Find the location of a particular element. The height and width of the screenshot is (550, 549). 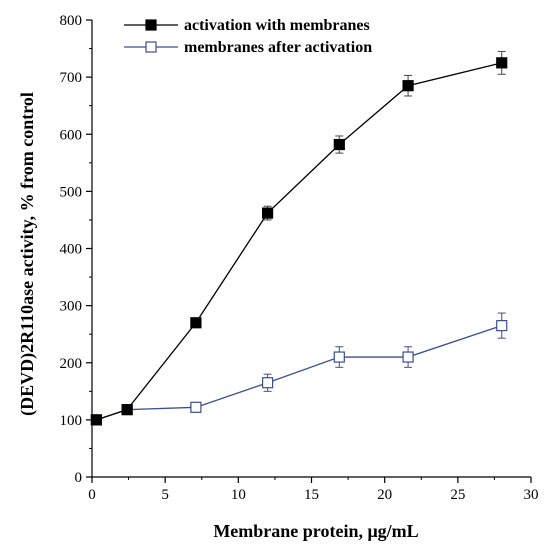

y-axis-title: (DEVD)2R110ase activity, % from control is located at coordinates (27, 254).